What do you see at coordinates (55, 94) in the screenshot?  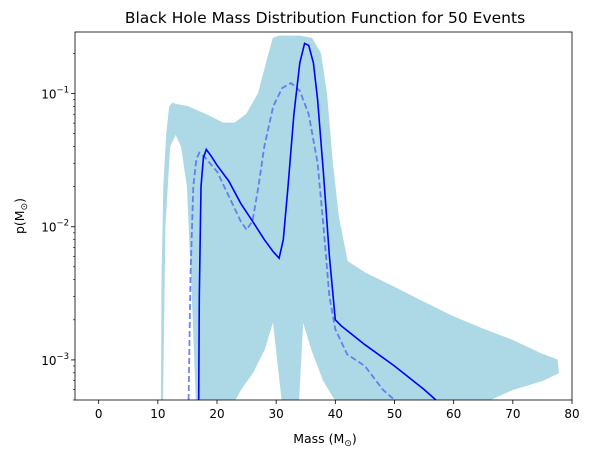 I see `y-tick-label: 10⁻¹` at bounding box center [55, 94].